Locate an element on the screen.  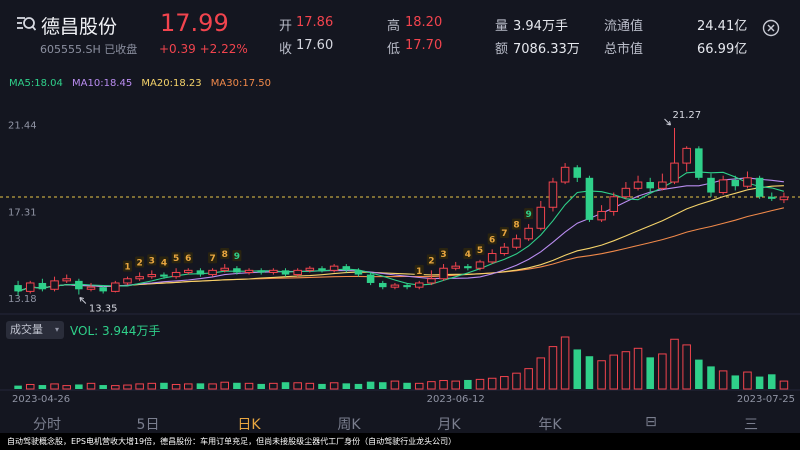
volume-indicator-dropdown: 成交量 ▾ is located at coordinates (35, 330).